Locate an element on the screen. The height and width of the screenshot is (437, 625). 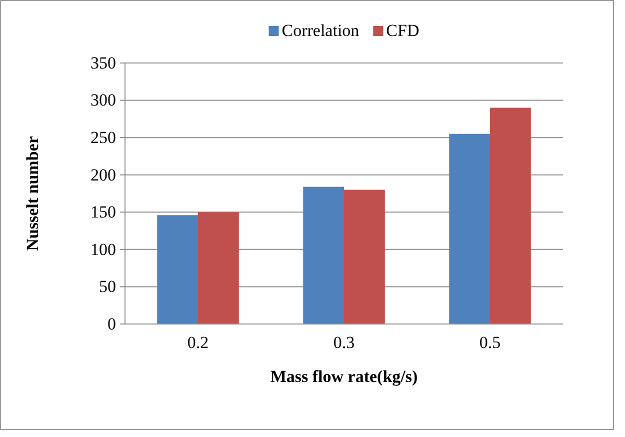
y-tick-label: 0 is located at coordinates (112, 324).